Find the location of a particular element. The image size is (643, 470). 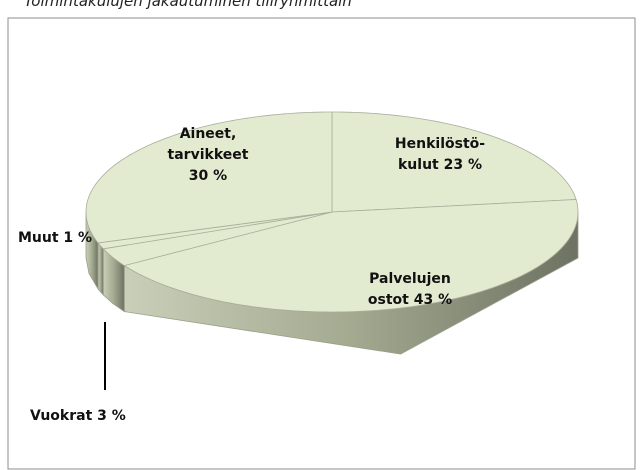

data-label: Aineet, tarvikkeet 30 % is located at coordinates (208, 155).